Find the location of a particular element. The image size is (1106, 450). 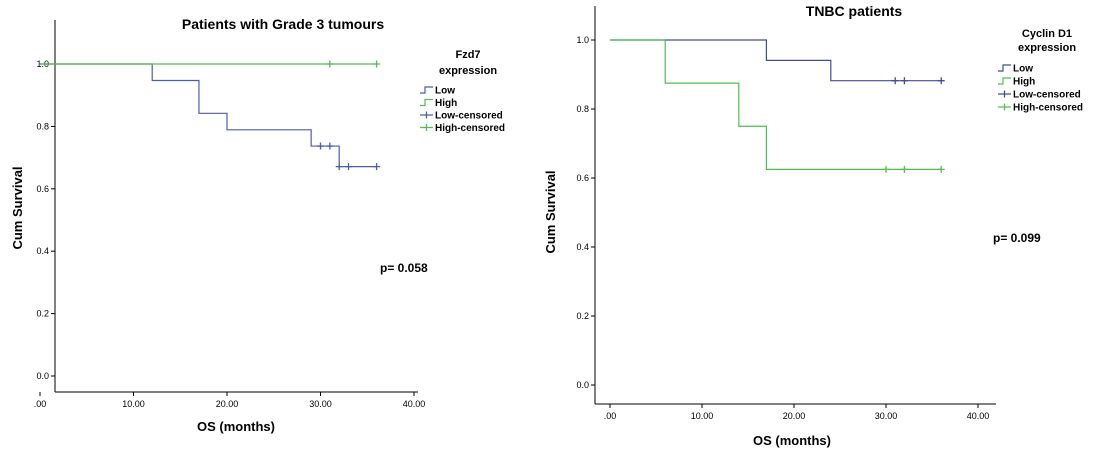

km-curve-high is located at coordinates (776, 104).